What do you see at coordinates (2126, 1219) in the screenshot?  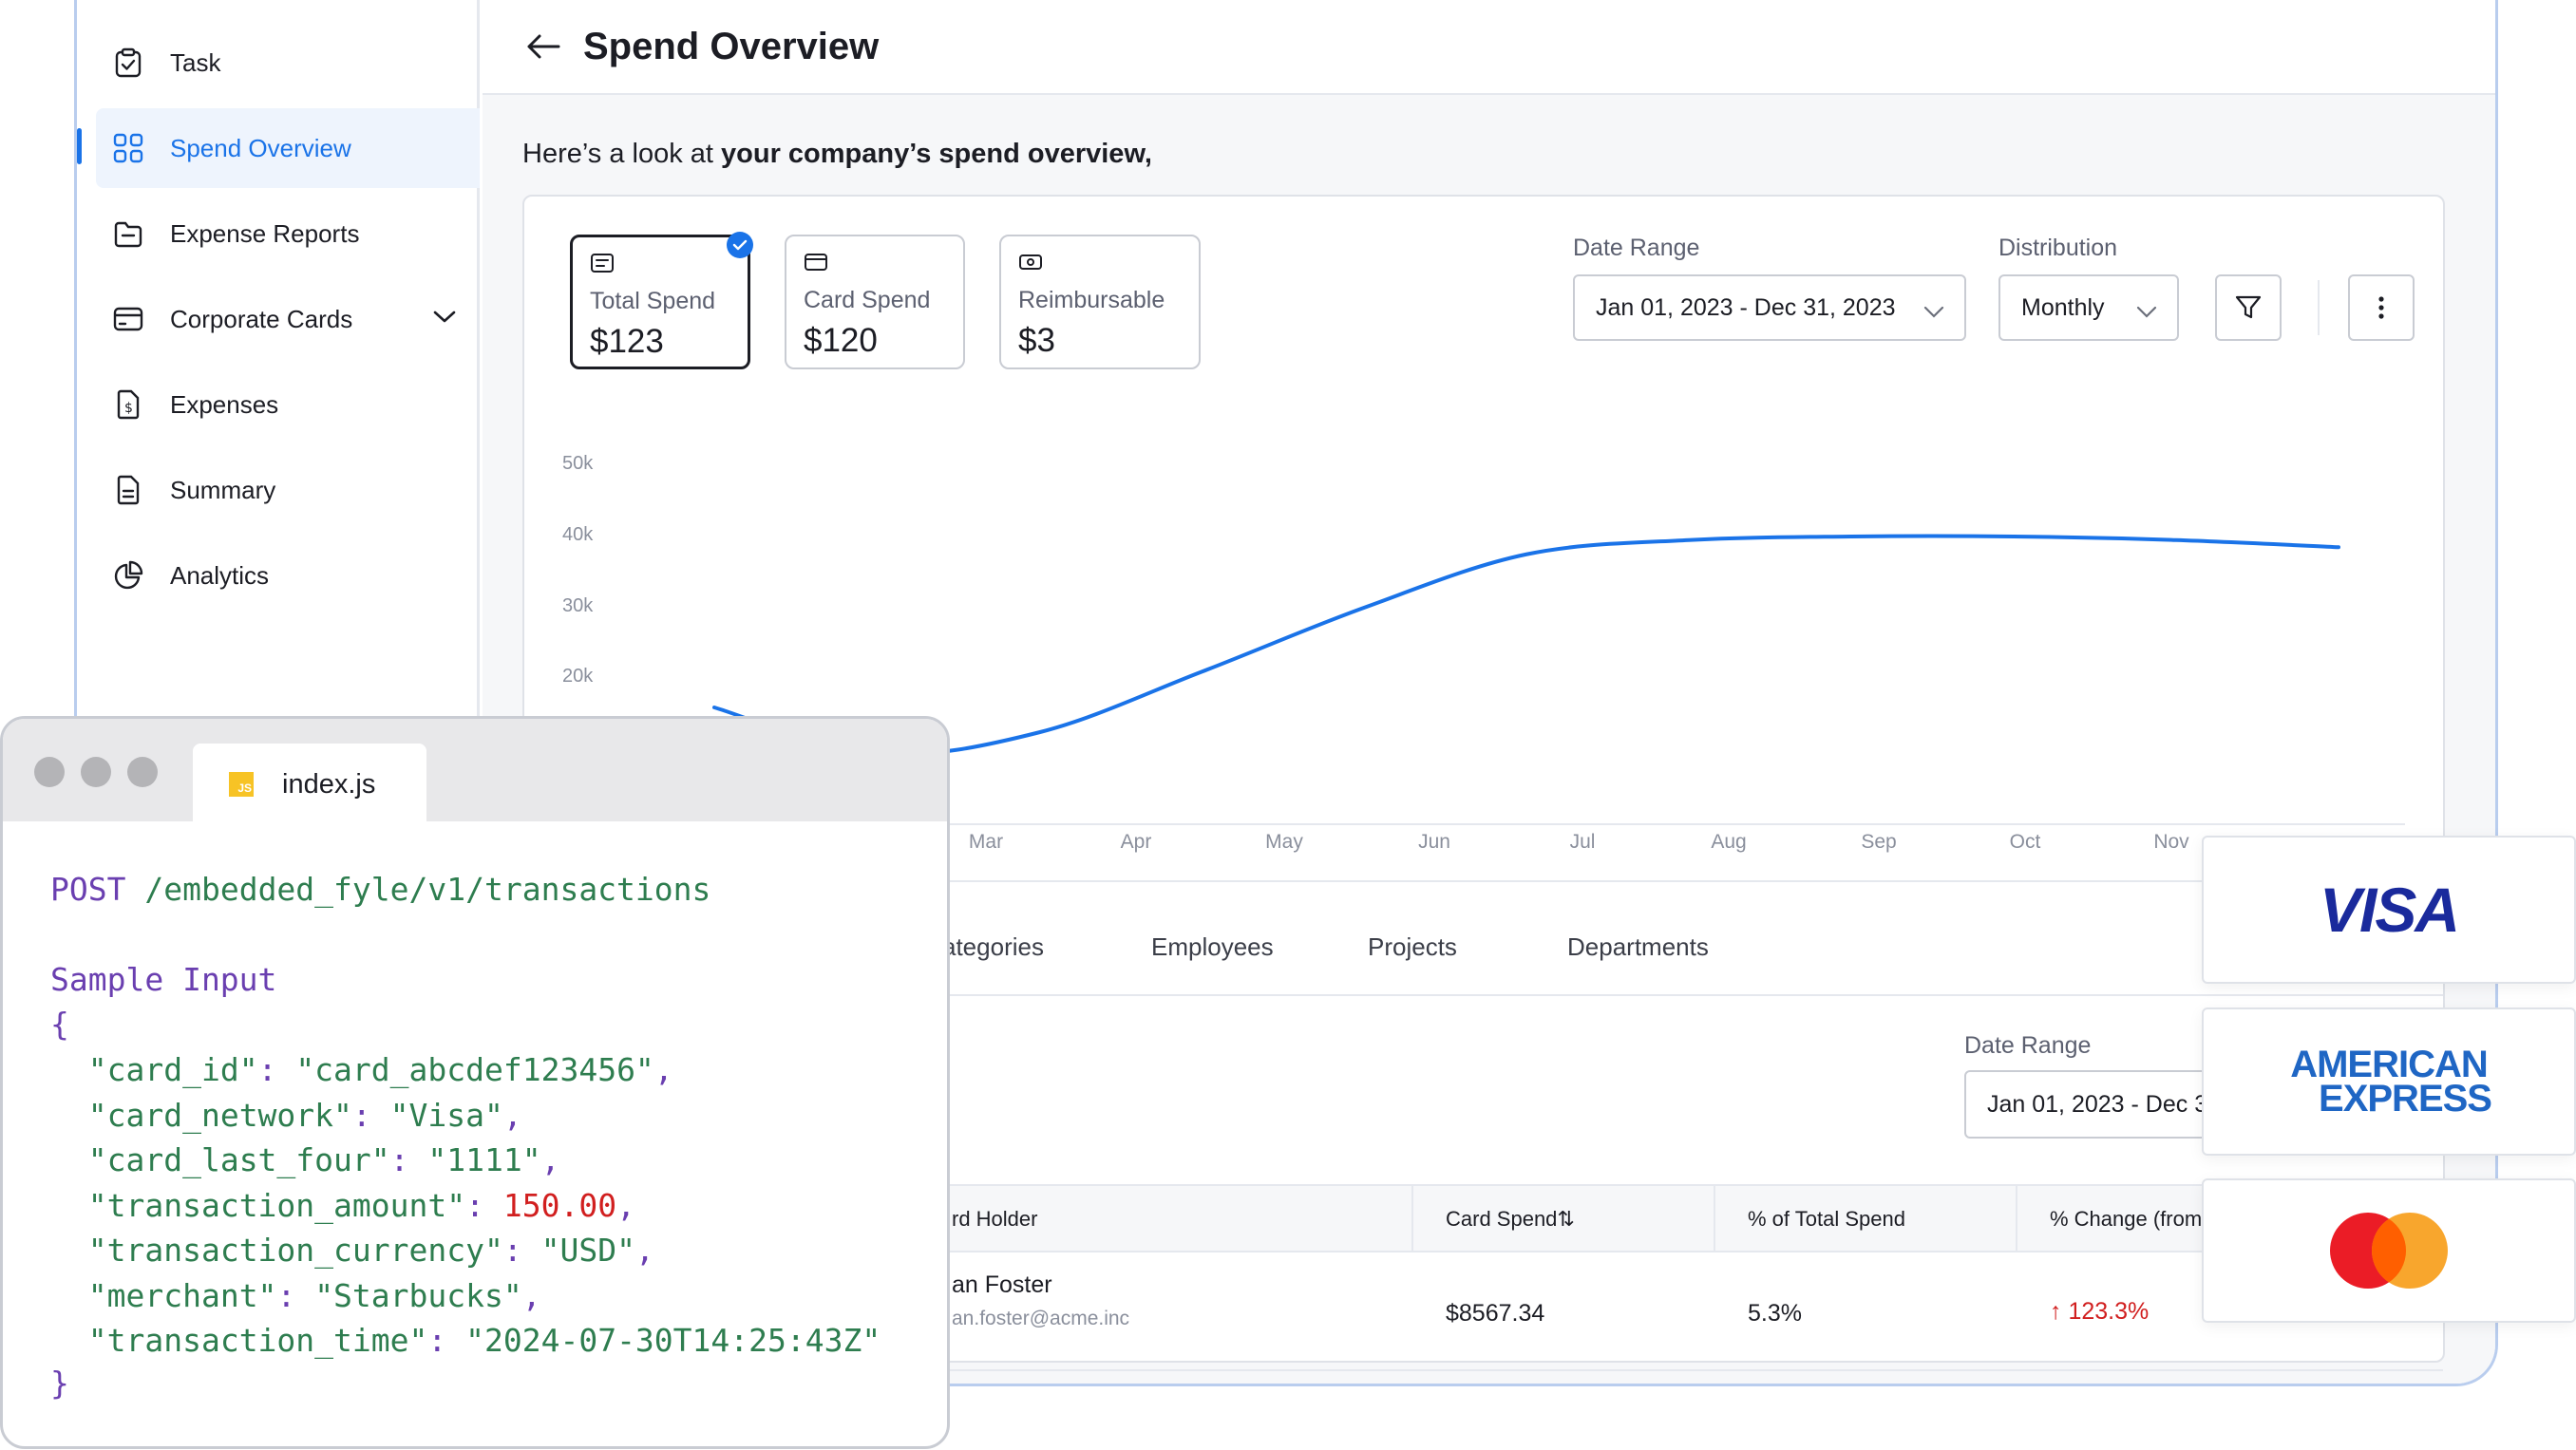 I see `column-header-pct-change: % Change (from` at bounding box center [2126, 1219].